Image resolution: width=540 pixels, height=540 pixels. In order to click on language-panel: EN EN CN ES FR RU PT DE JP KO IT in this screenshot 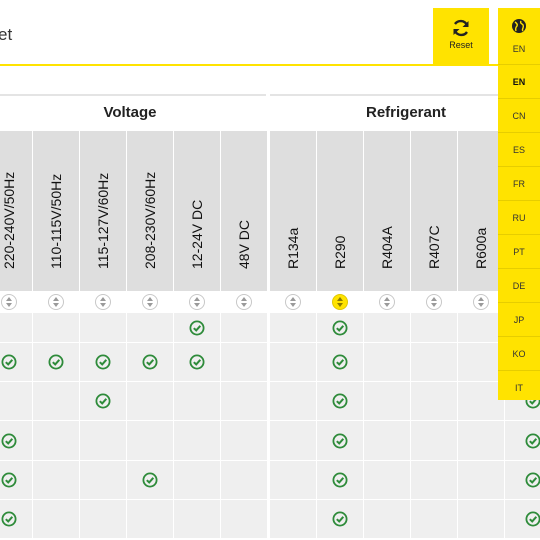, I will do `click(519, 204)`.